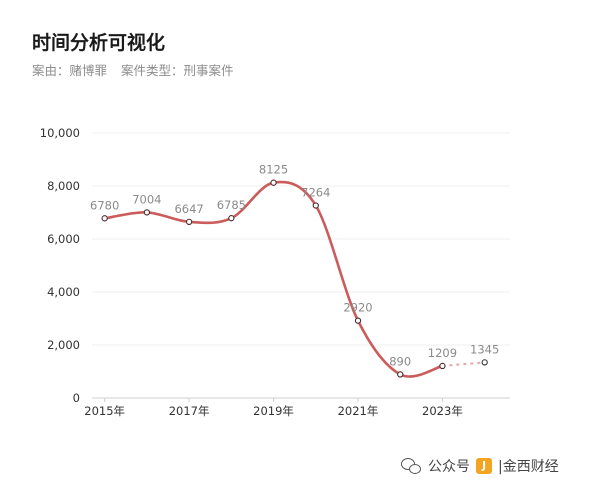  I want to click on x-tick-label: 2015年, so click(104, 411).